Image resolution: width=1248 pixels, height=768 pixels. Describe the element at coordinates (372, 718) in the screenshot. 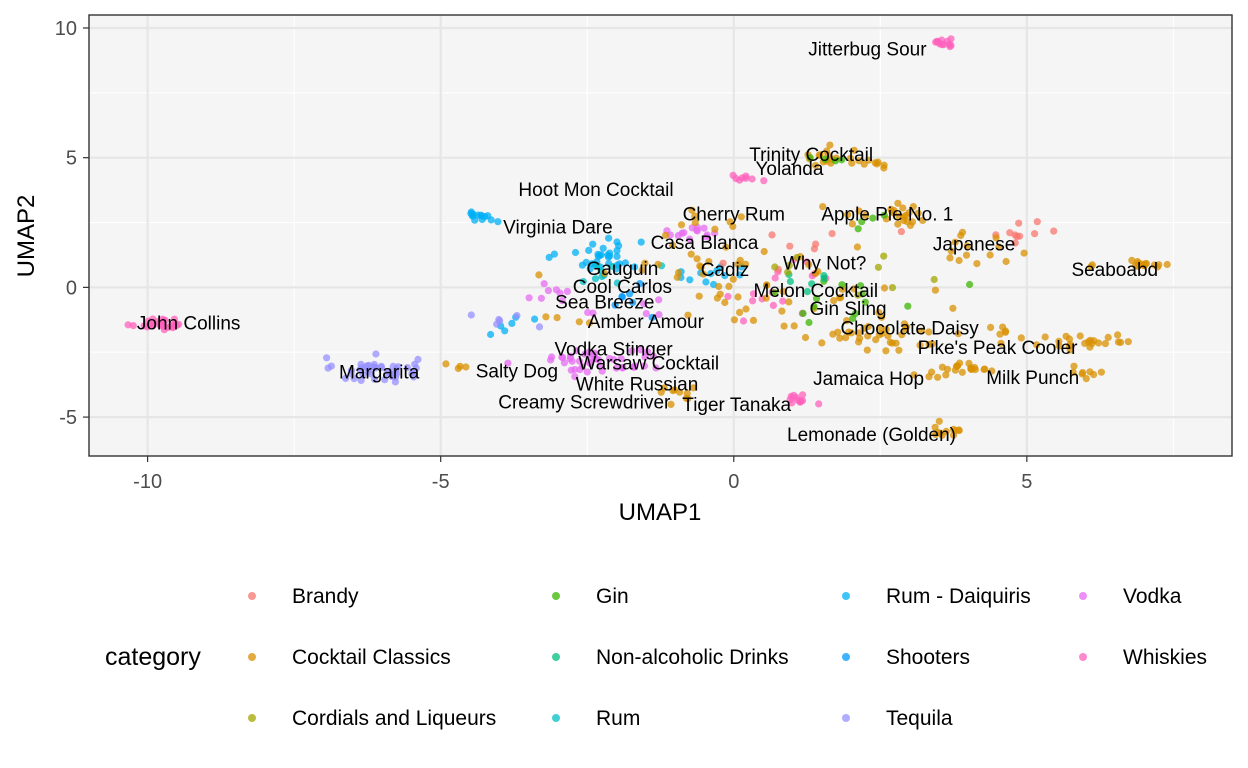

I see `legend-entry: Cordials and Liqueurs` at that location.